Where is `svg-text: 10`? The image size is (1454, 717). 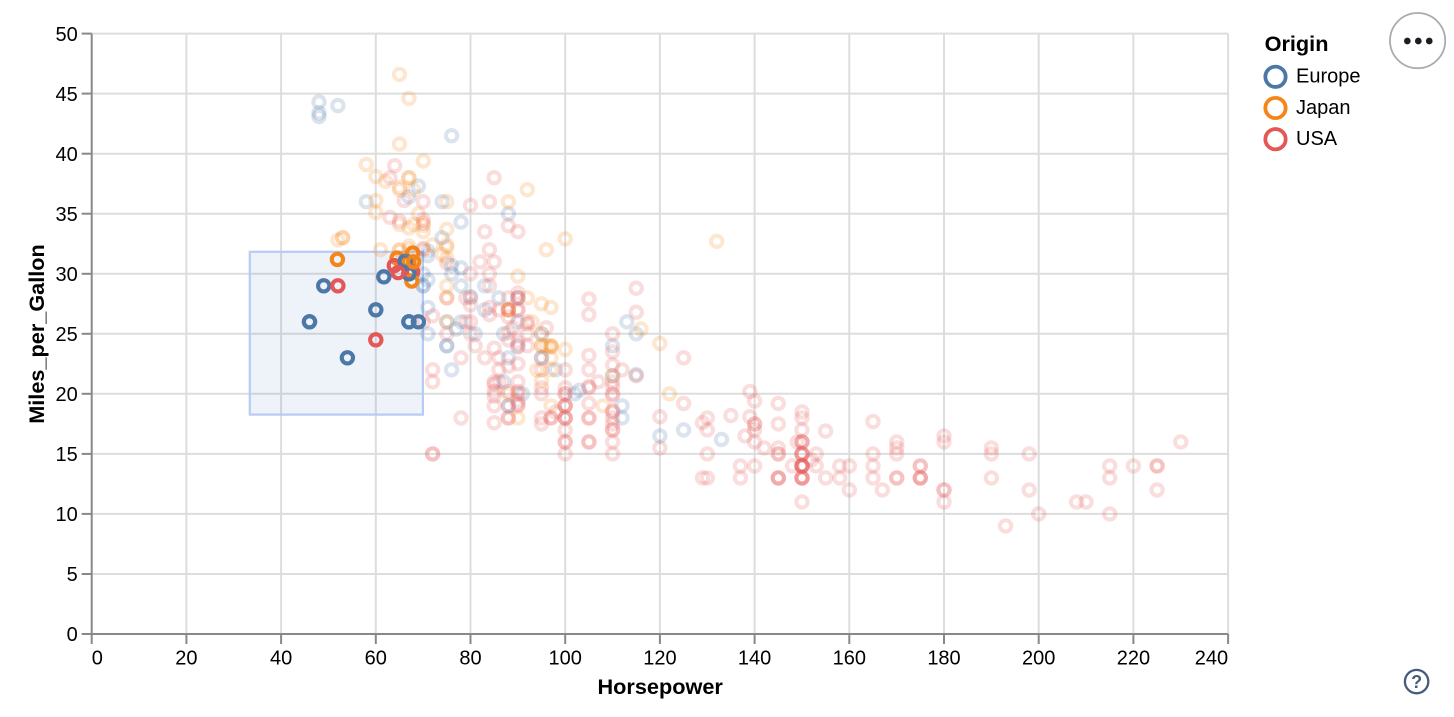 svg-text: 10 is located at coordinates (67, 515).